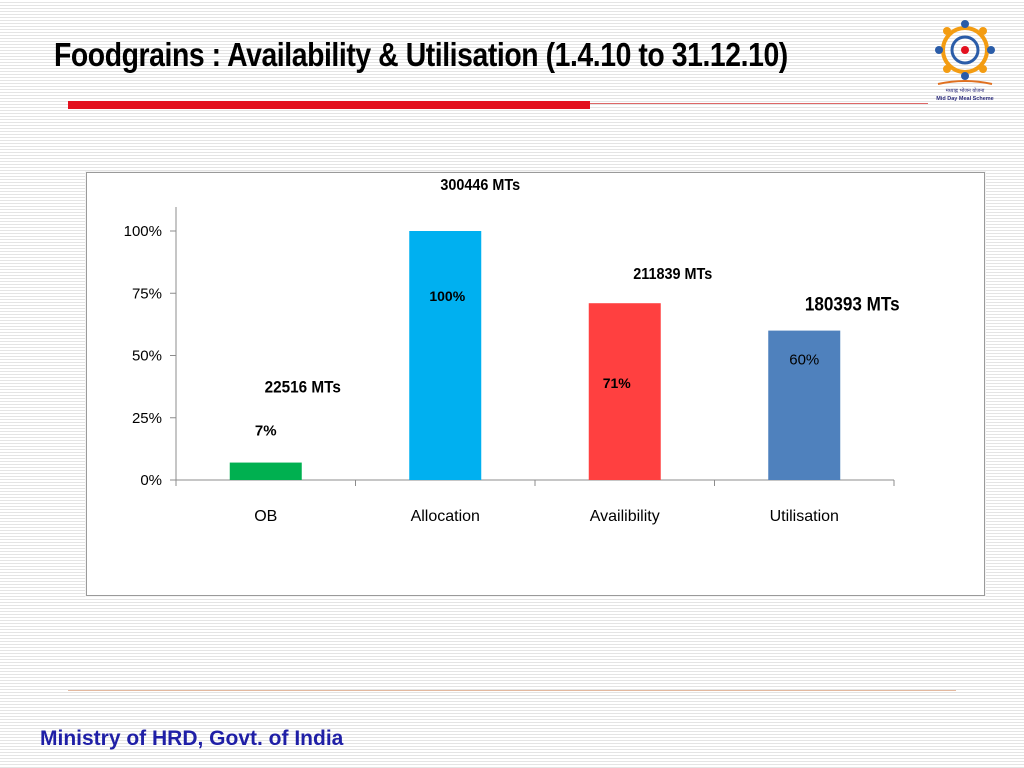 The height and width of the screenshot is (768, 1024). I want to click on footer-rule, so click(512, 690).